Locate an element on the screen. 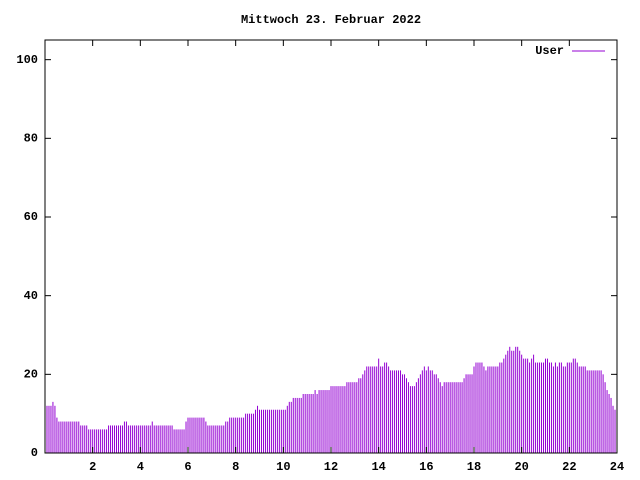  x-tick-label: 6 is located at coordinates (187, 467).